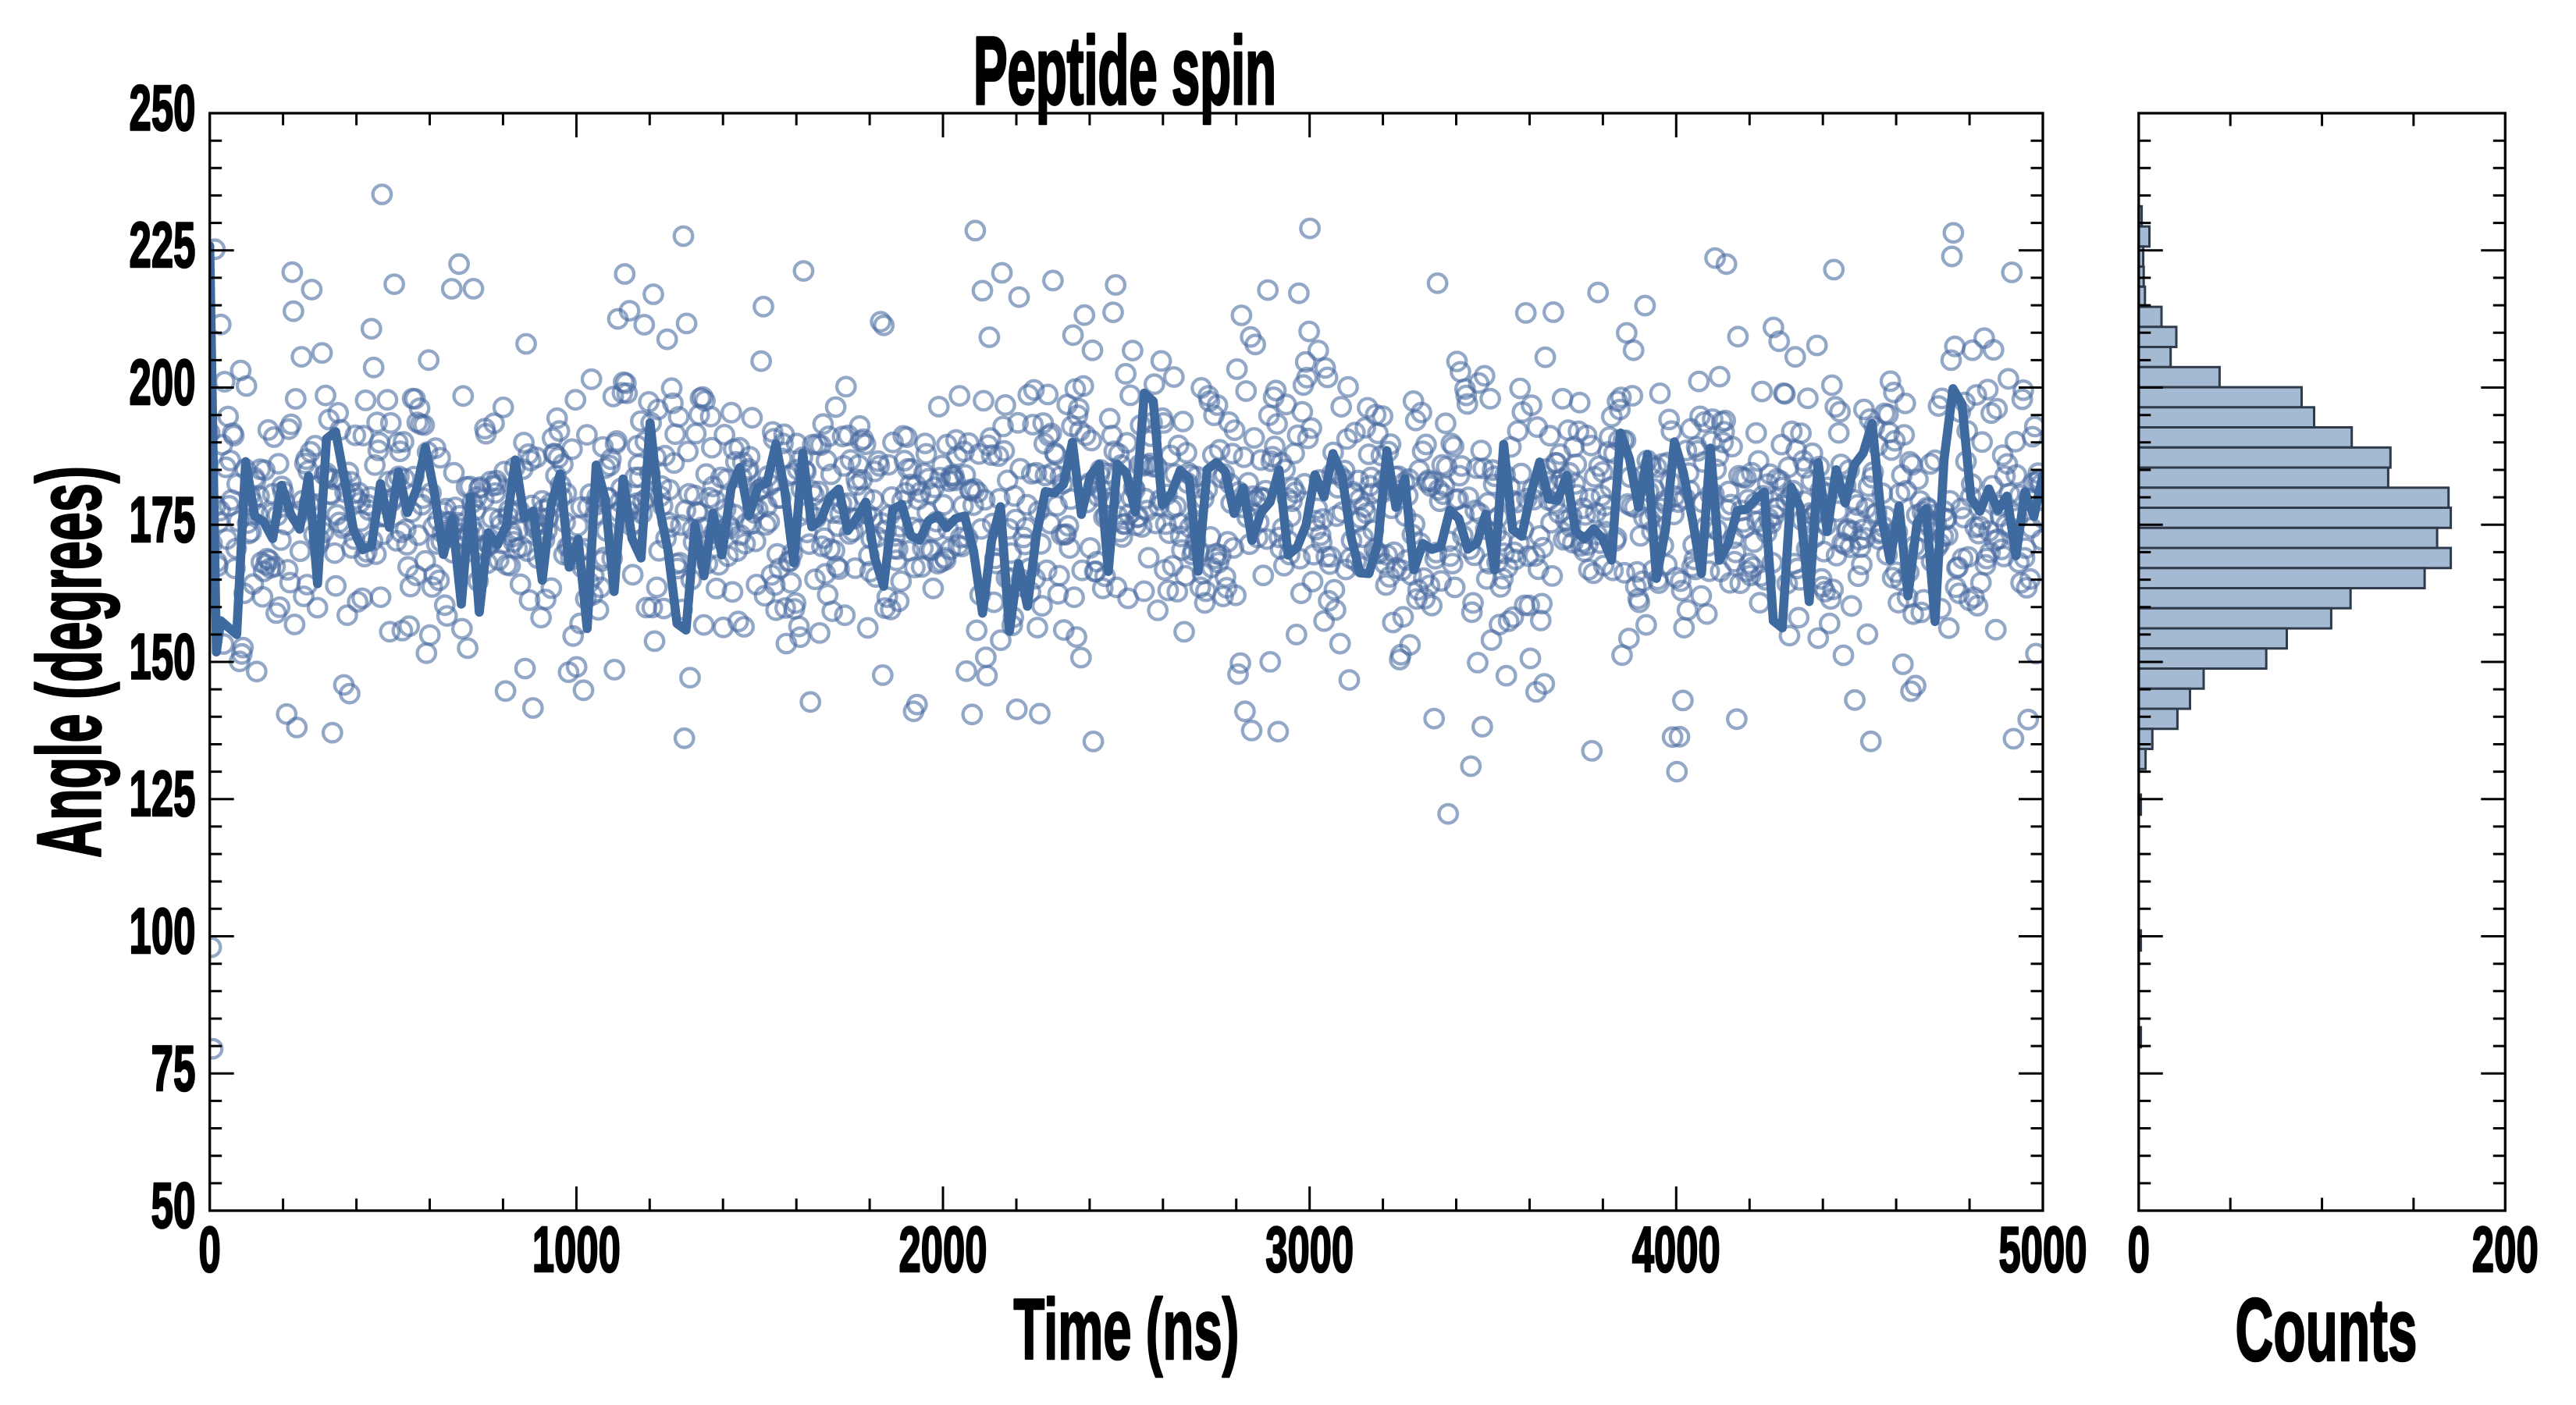 This screenshot has height=1405, width=2576. What do you see at coordinates (163, 657) in the screenshot?
I see `svg-text: 150` at bounding box center [163, 657].